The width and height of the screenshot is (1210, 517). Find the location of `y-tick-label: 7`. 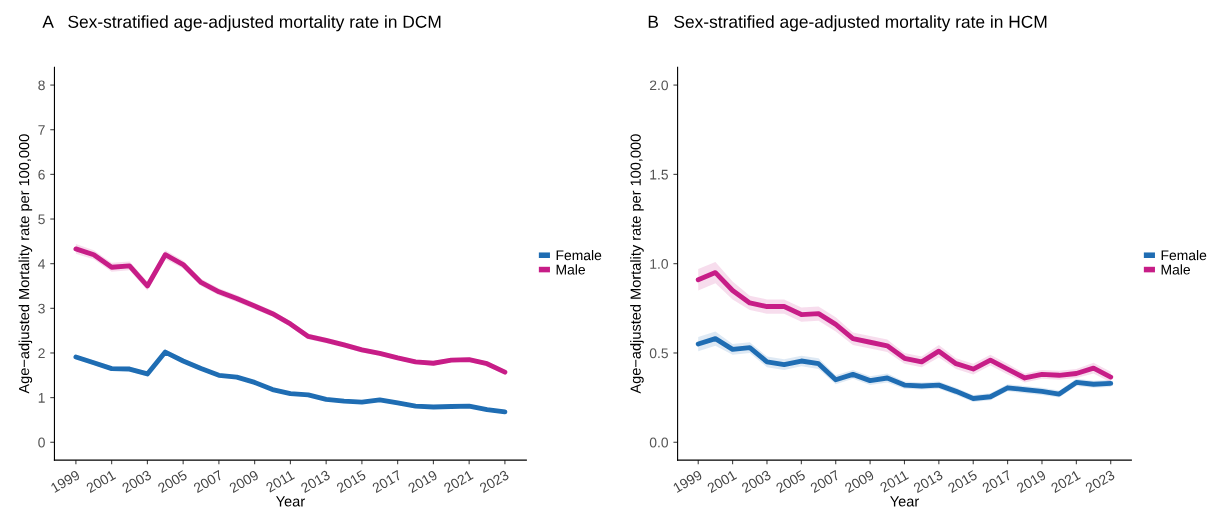

y-tick-label: 7 is located at coordinates (41, 130).